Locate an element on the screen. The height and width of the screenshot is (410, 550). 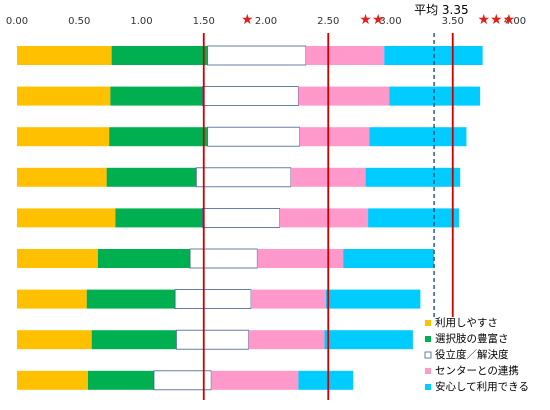
x-tick-label: 4.00 is located at coordinates (515, 21).